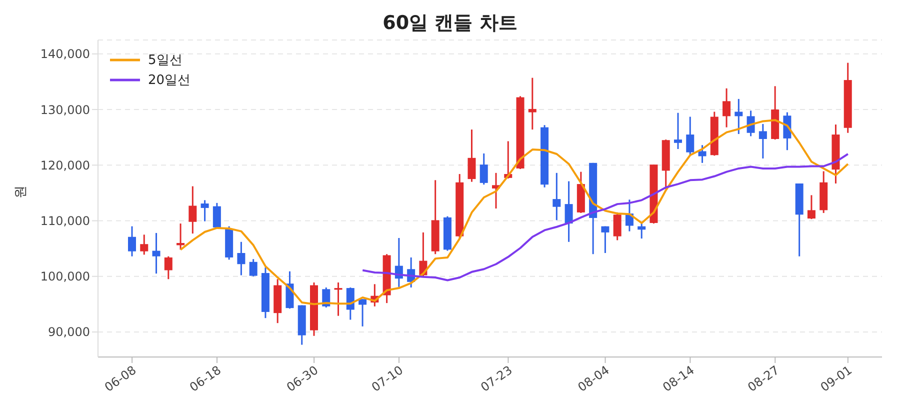 The image size is (900, 420). Describe the element at coordinates (169, 80) in the screenshot. I see `legend-label: 20일선` at that location.